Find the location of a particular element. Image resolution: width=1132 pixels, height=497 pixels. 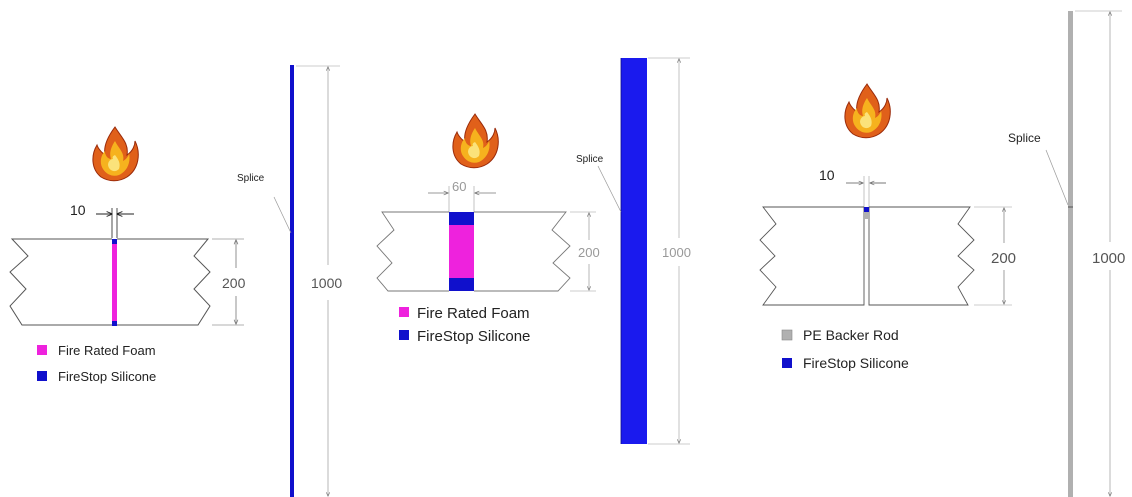

pe-backer-rod is located at coordinates (866, 215).